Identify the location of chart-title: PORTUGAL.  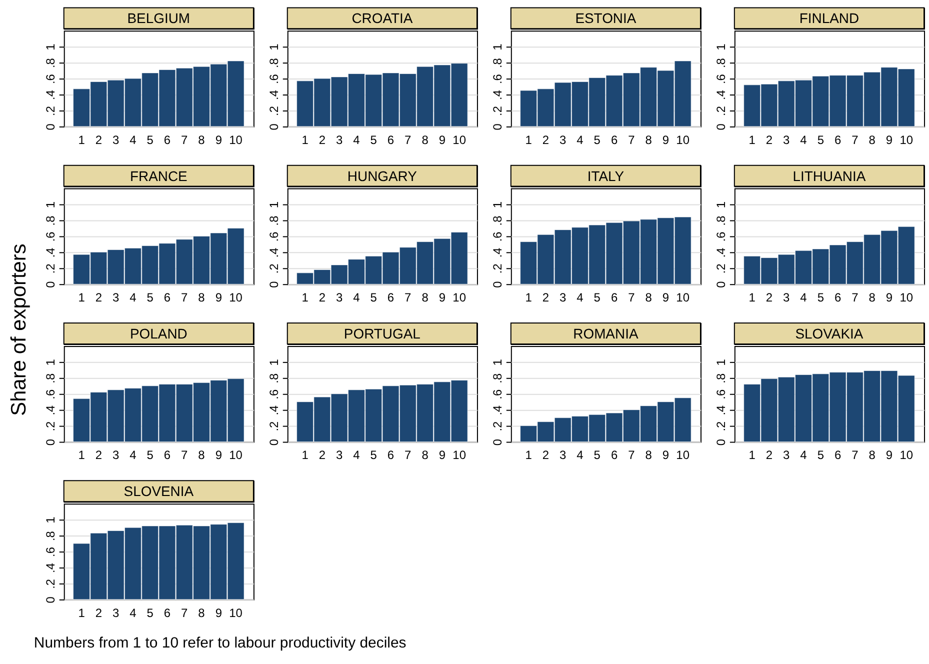
(382, 333).